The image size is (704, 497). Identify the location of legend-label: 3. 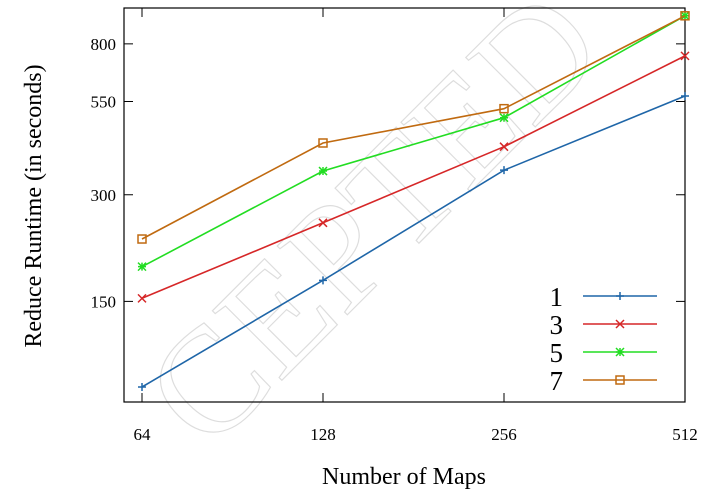
(557, 325).